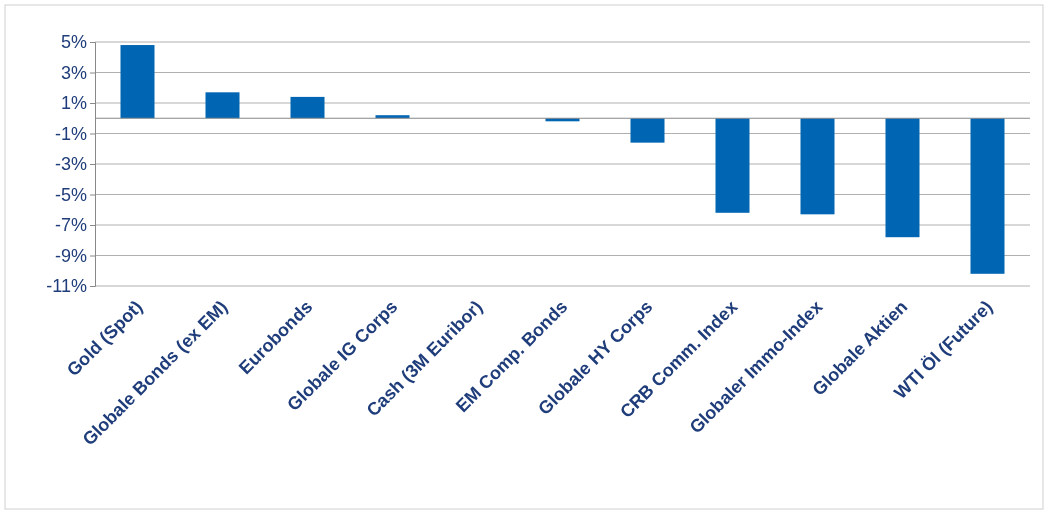 Image resolution: width=1048 pixels, height=514 pixels. I want to click on y-tick-label: -5%, so click(70, 194).